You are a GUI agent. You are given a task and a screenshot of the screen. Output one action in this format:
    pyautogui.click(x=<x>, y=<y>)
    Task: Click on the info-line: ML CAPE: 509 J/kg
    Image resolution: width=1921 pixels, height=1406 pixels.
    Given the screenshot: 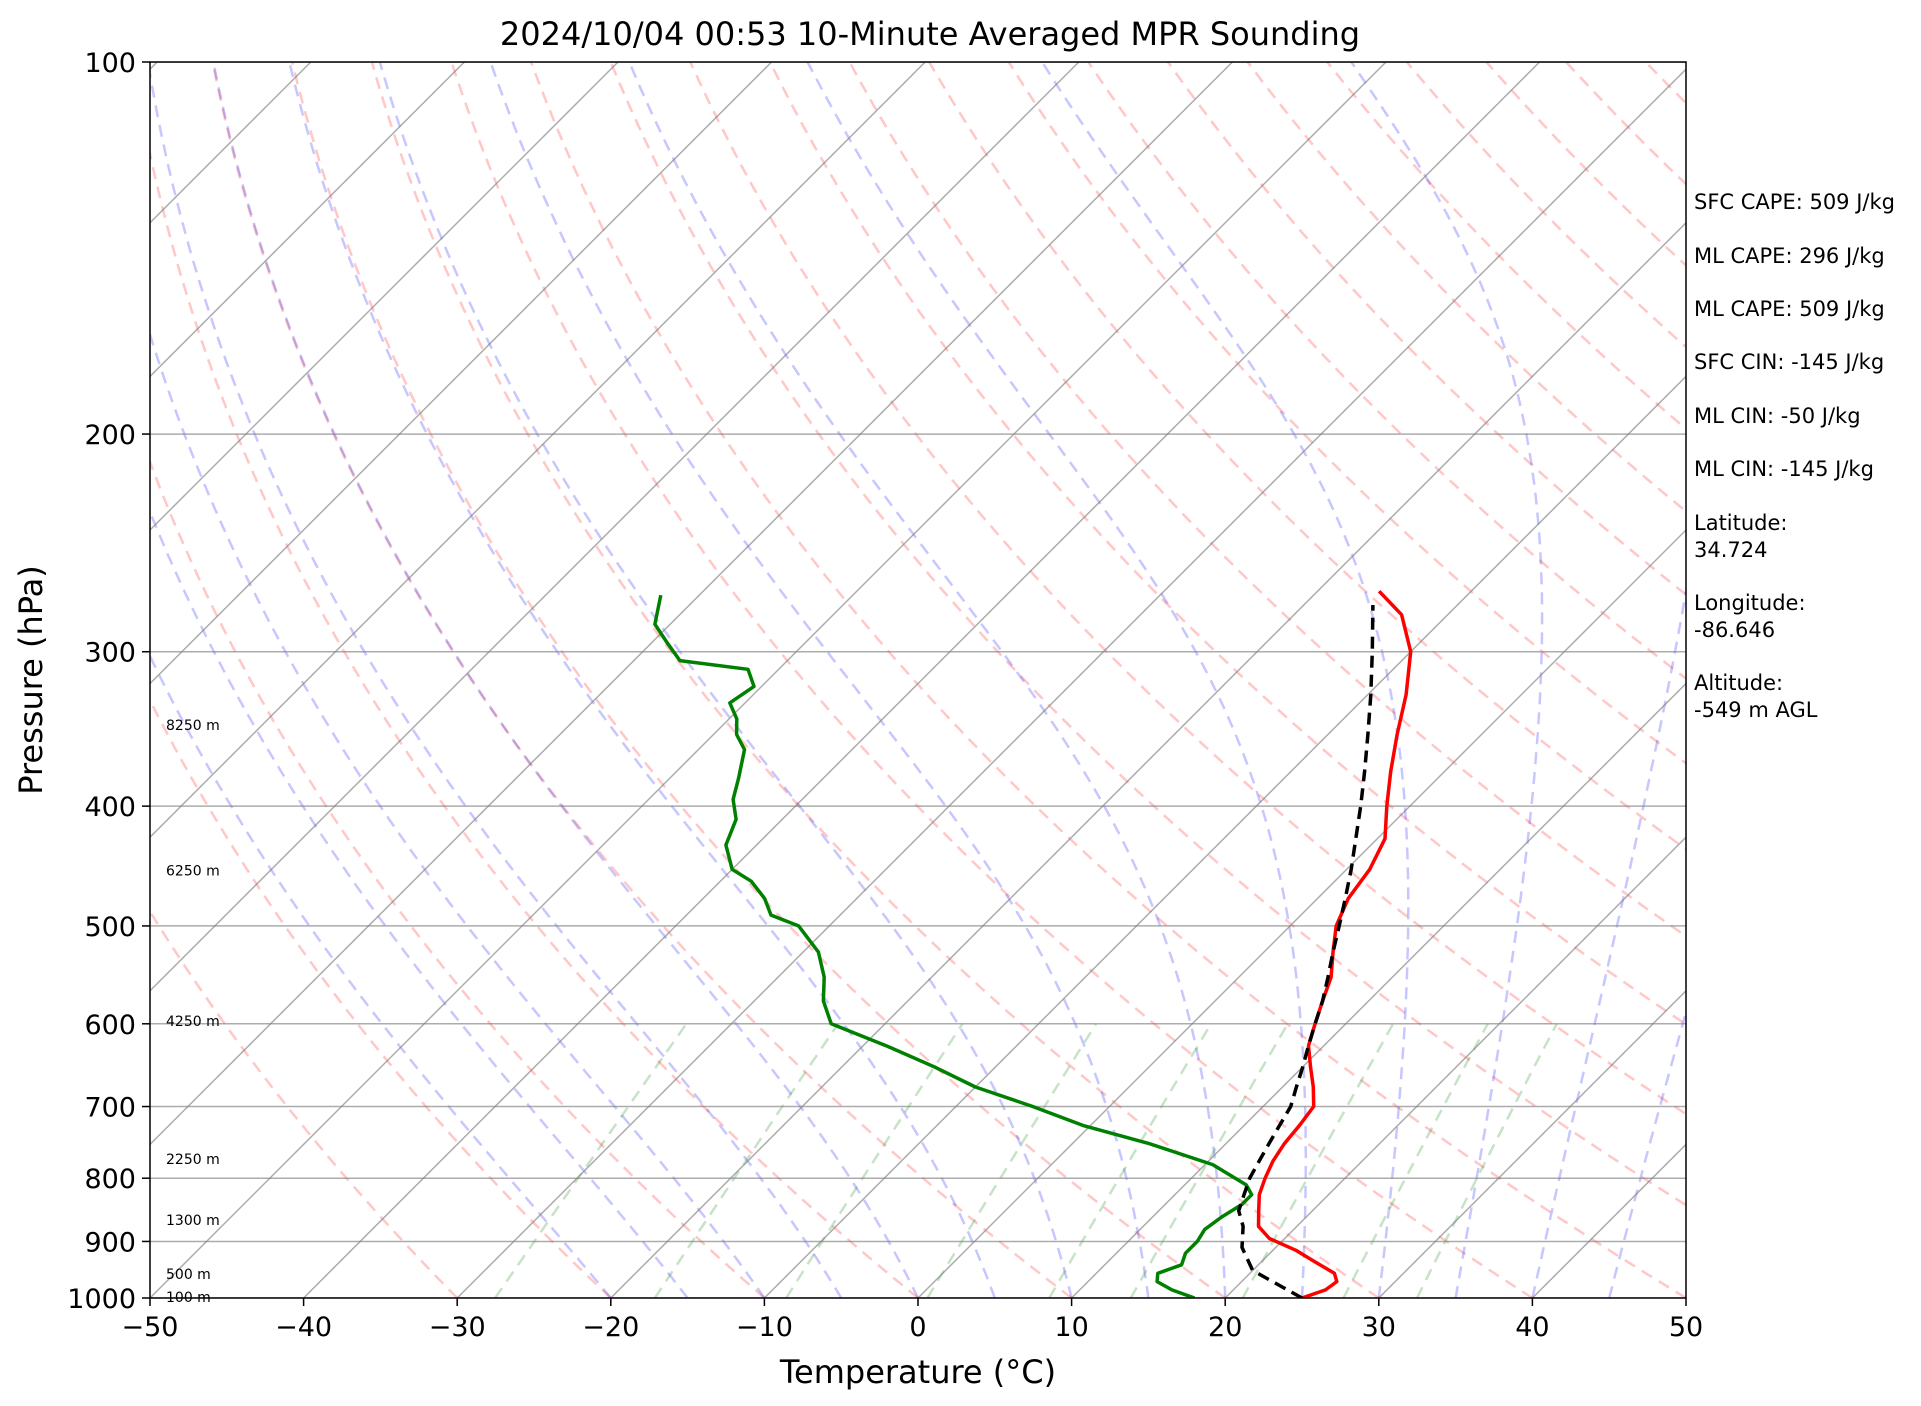 What is the action you would take?
    pyautogui.click(x=1789, y=309)
    